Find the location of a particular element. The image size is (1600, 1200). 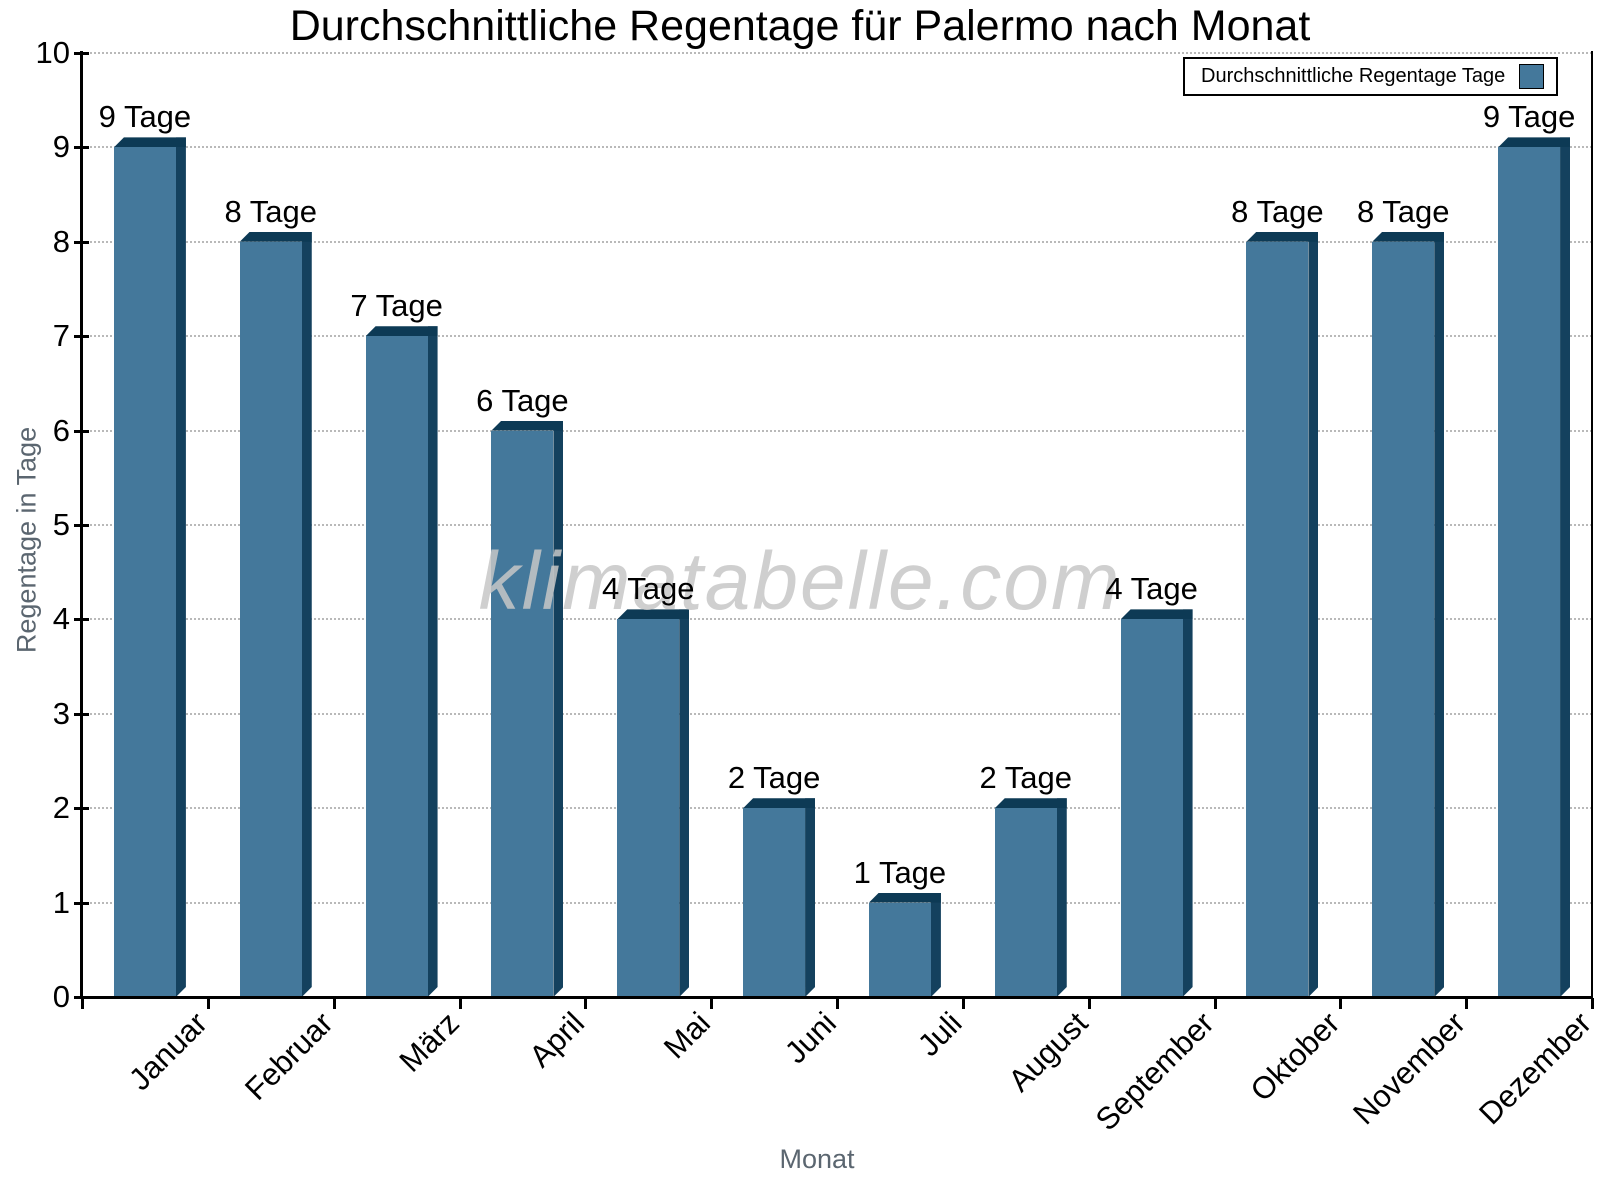

bar-value-label: 4 Tage is located at coordinates (648, 589).